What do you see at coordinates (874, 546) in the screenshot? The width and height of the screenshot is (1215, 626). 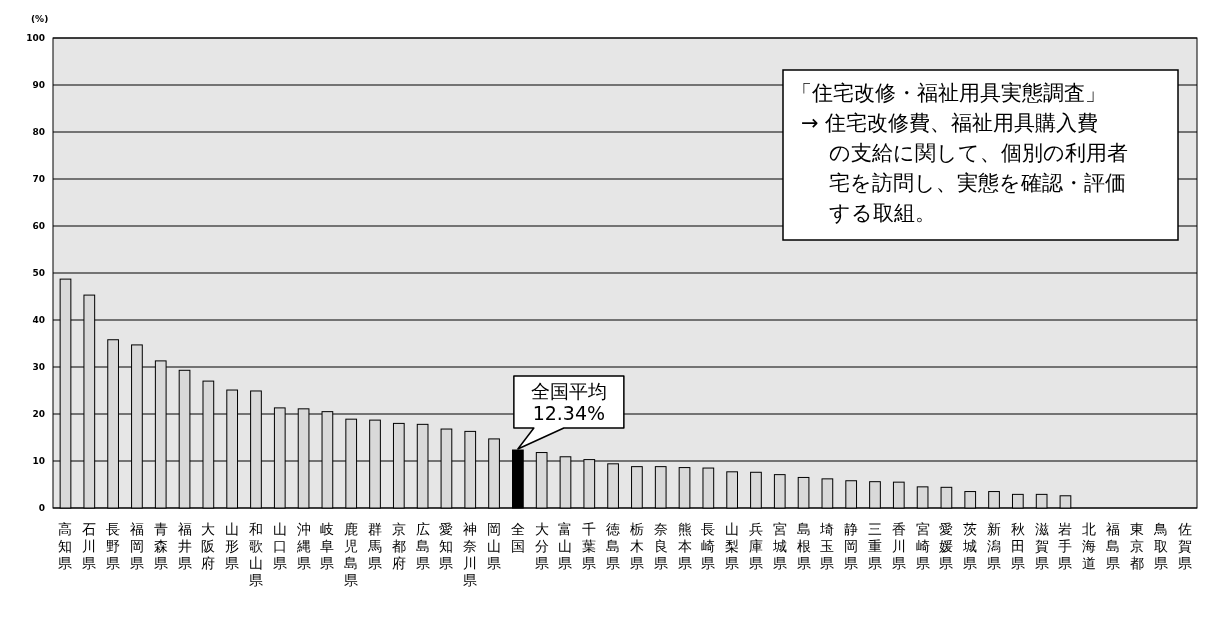 I see `x-tick-label: 三重県` at bounding box center [874, 546].